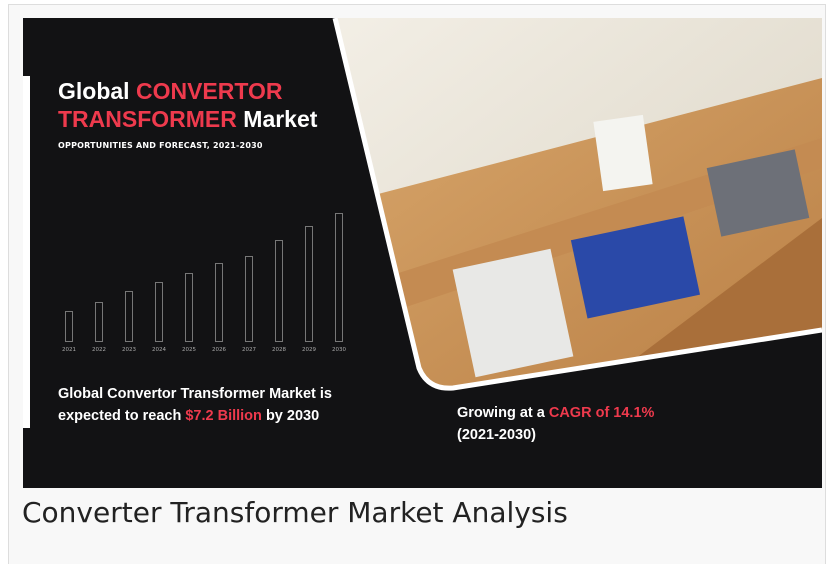 The height and width of the screenshot is (567, 836). I want to click on year-label: 2022, so click(99, 350).